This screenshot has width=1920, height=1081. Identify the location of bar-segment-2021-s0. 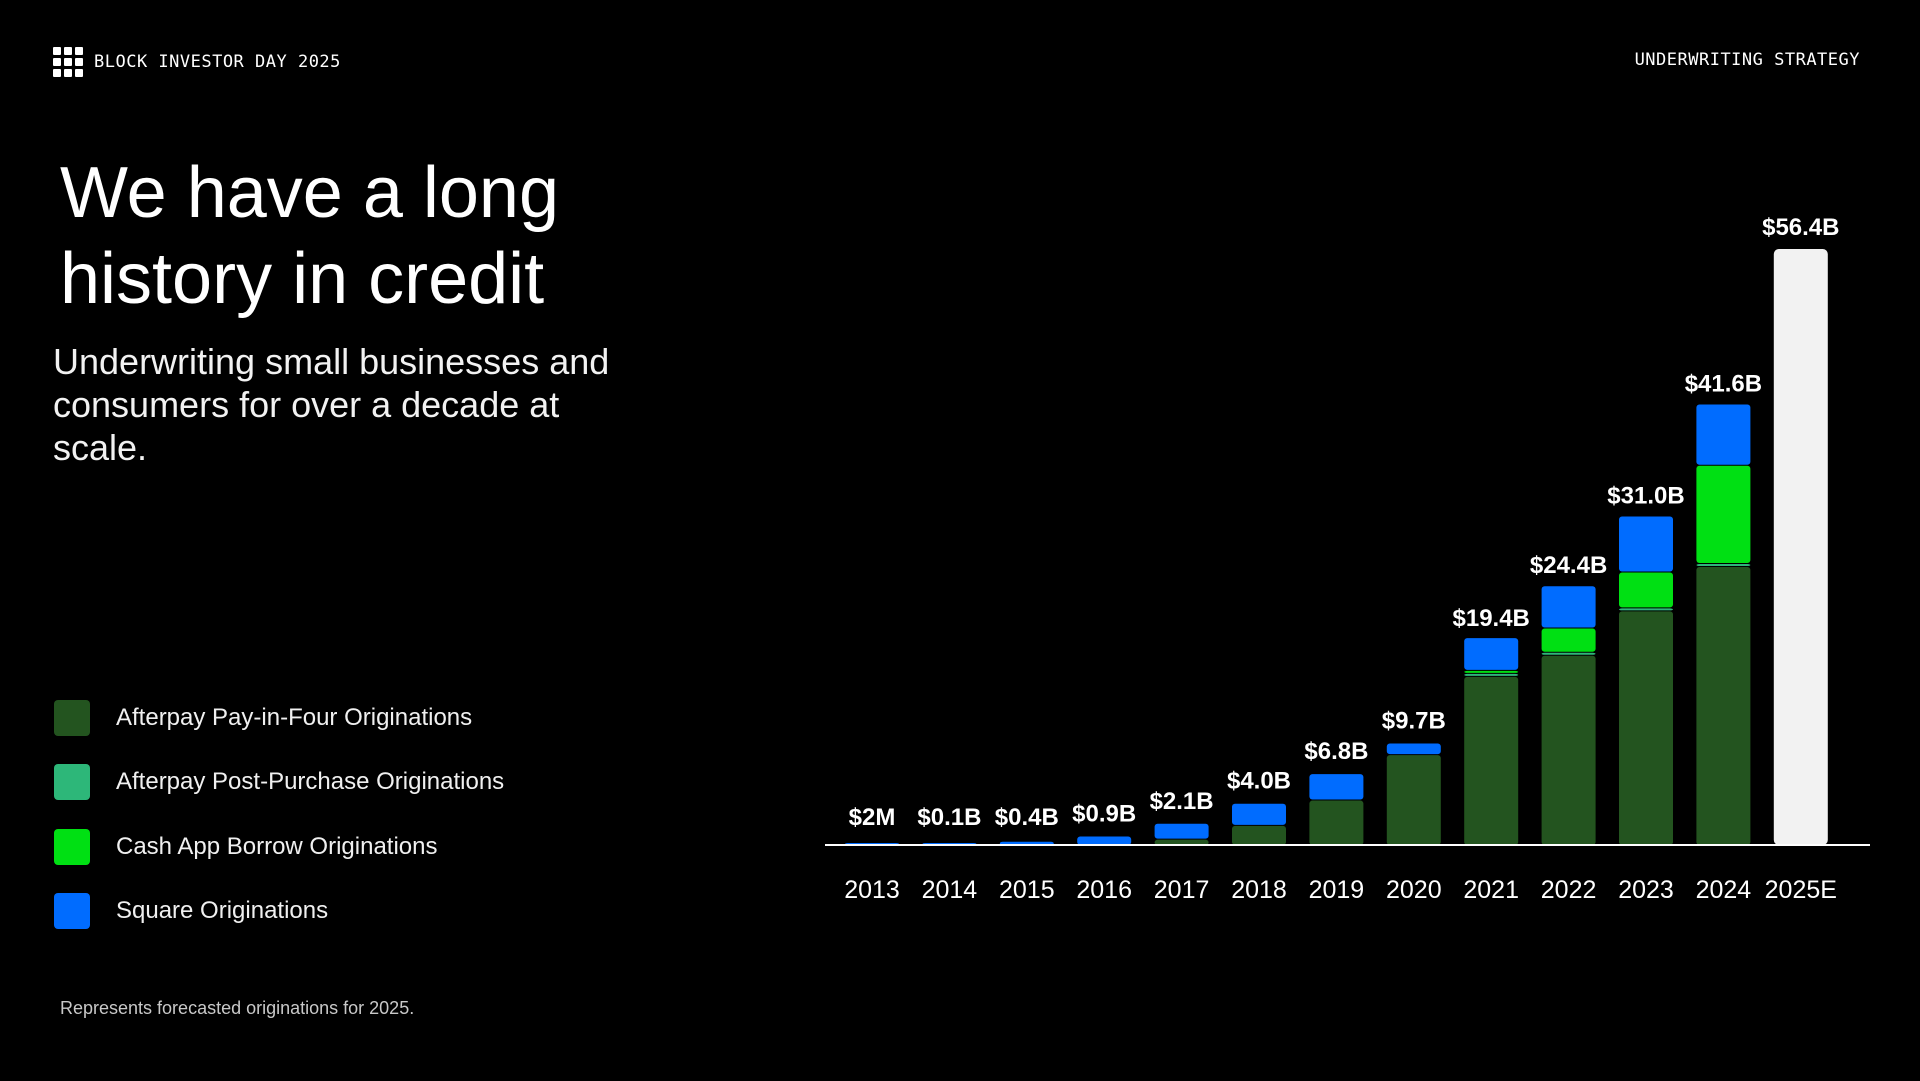
(1491, 760).